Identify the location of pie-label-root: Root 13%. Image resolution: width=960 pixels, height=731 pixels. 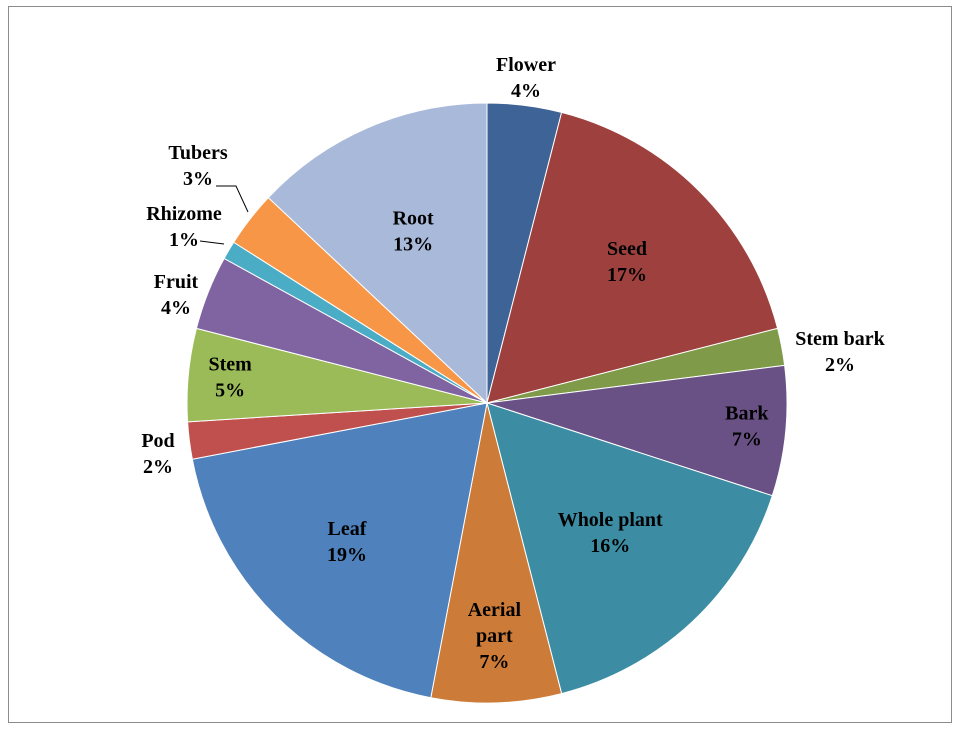
(413, 231).